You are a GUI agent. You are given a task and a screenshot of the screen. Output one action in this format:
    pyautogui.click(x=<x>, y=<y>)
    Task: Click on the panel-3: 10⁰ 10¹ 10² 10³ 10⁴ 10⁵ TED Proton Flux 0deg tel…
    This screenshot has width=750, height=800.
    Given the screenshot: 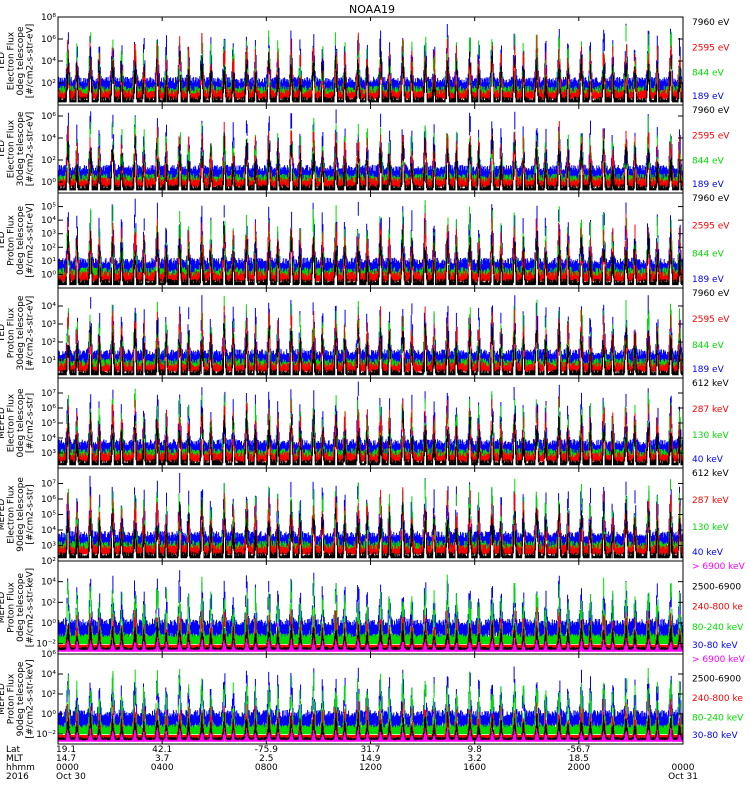 What is the action you would take?
    pyautogui.click(x=365, y=240)
    